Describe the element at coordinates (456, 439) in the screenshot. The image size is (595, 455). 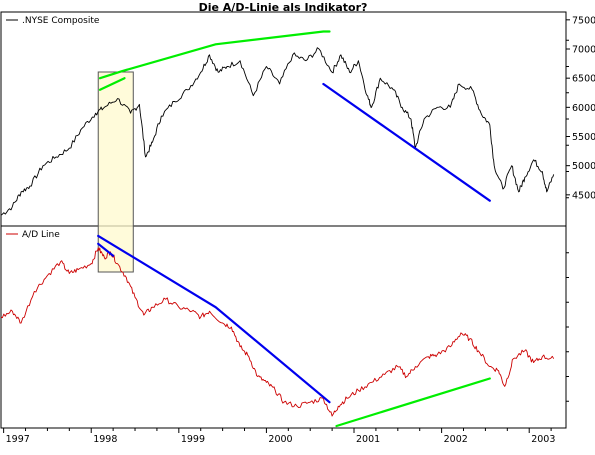
I see `x-tick-label: 2002` at that location.